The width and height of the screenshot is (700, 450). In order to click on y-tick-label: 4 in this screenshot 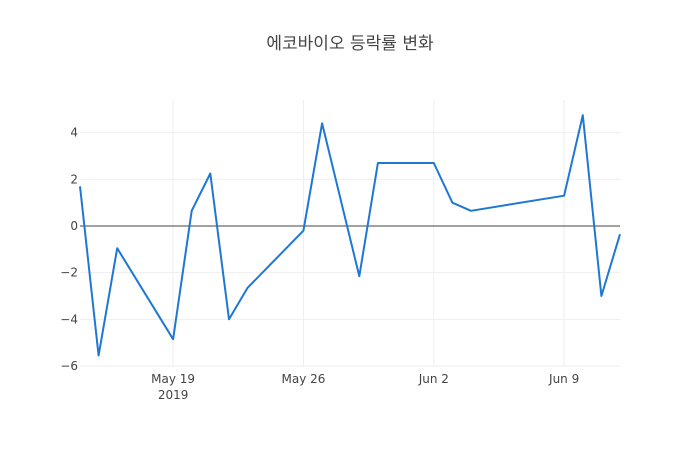, I will do `click(74, 133)`.